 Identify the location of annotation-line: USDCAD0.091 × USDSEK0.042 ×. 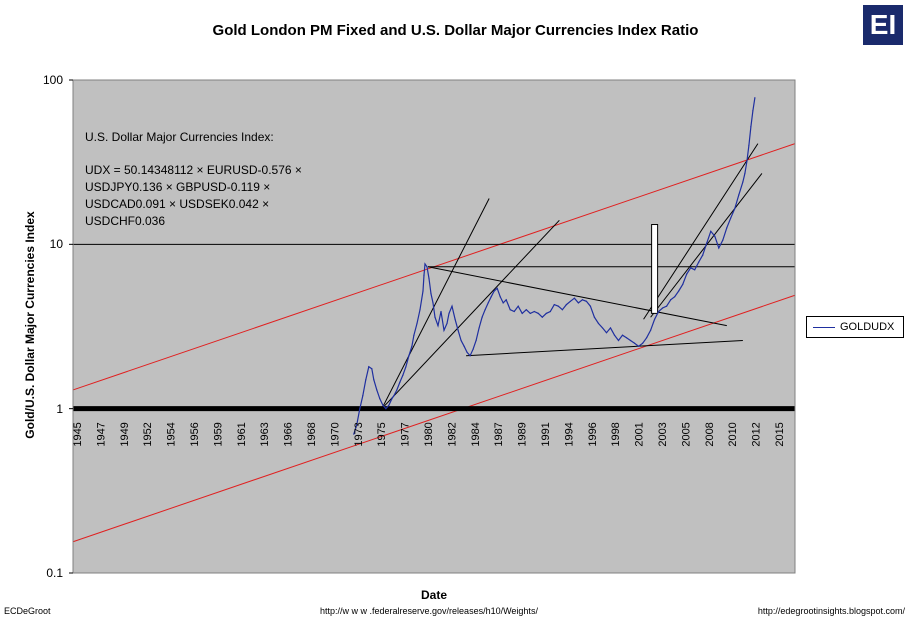
(177, 204).